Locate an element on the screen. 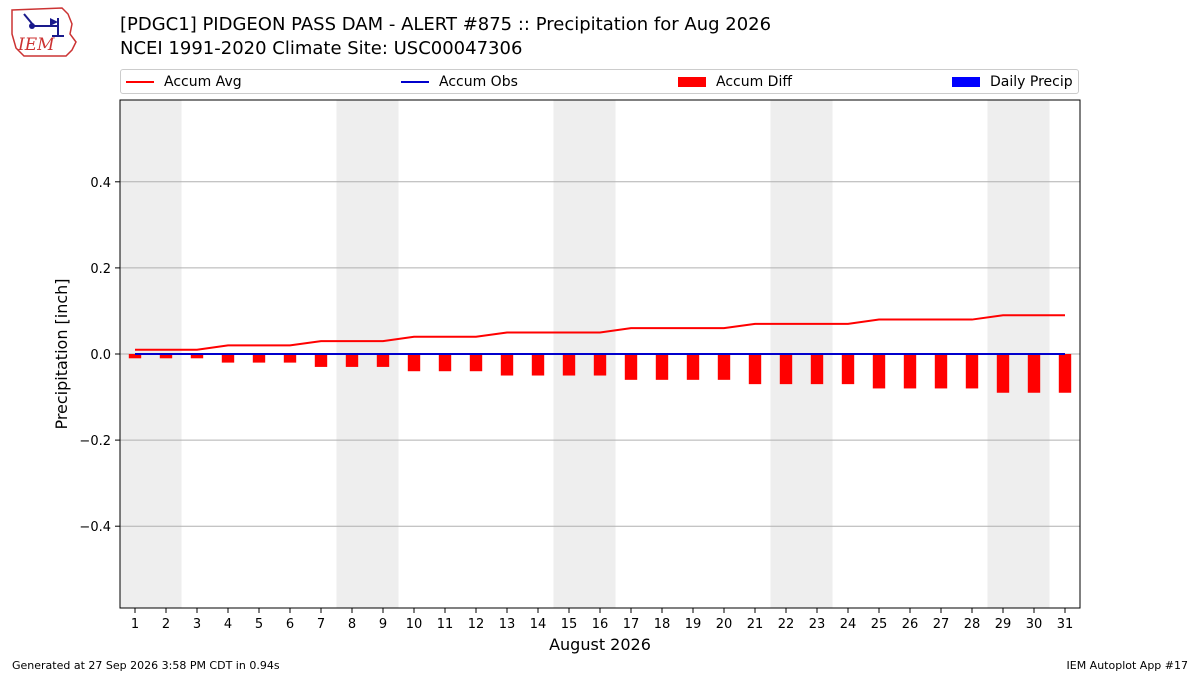  x-tick-label: 19 is located at coordinates (693, 624).